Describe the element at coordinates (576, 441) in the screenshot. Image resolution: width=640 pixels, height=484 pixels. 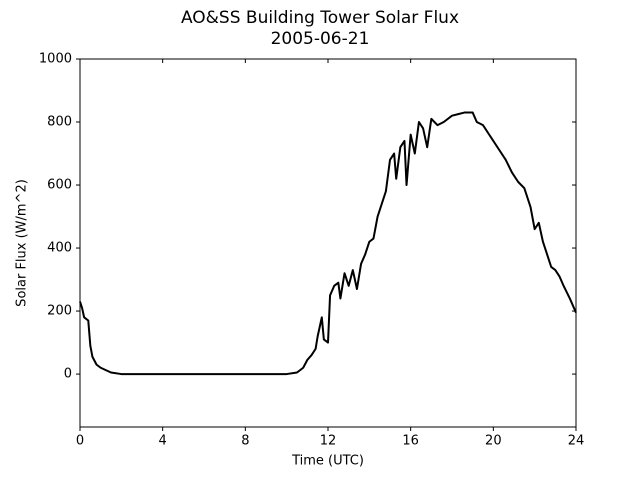
I see `x-tick-label: 24` at that location.